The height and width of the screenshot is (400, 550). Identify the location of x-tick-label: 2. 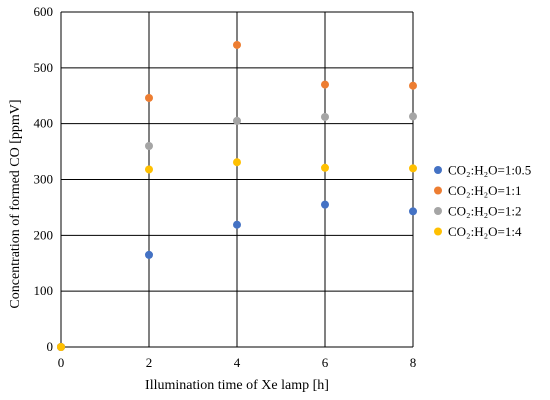
(149, 362).